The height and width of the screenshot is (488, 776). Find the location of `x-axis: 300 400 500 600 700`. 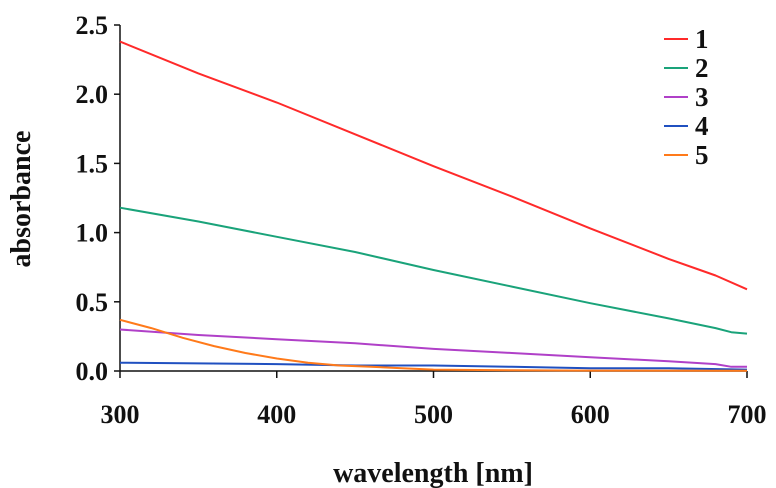

x-axis: 300 400 500 600 700 is located at coordinates (434, 399).